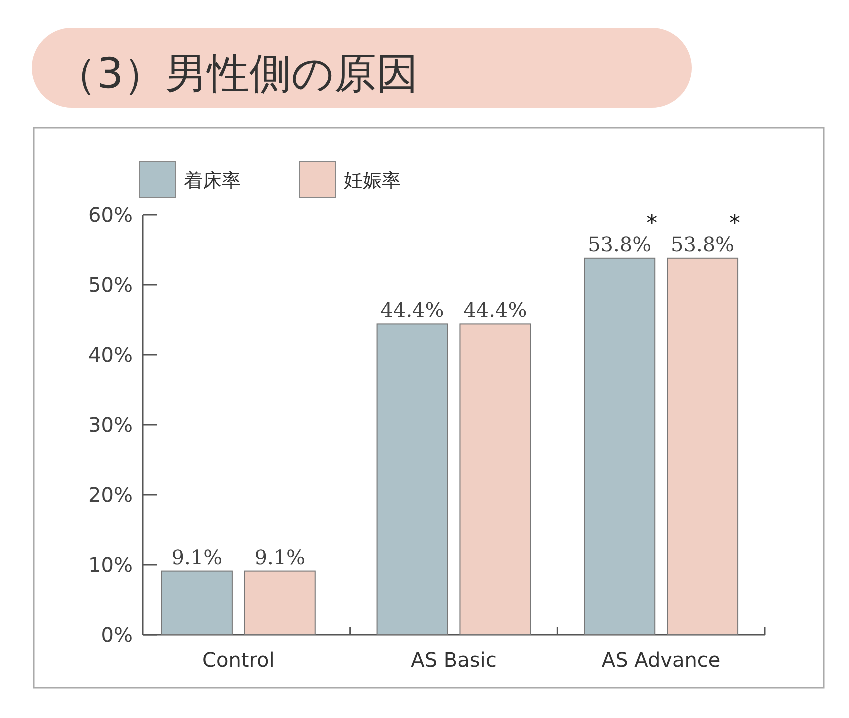  I want to click on legend-label: 妊娠率, so click(372, 181).